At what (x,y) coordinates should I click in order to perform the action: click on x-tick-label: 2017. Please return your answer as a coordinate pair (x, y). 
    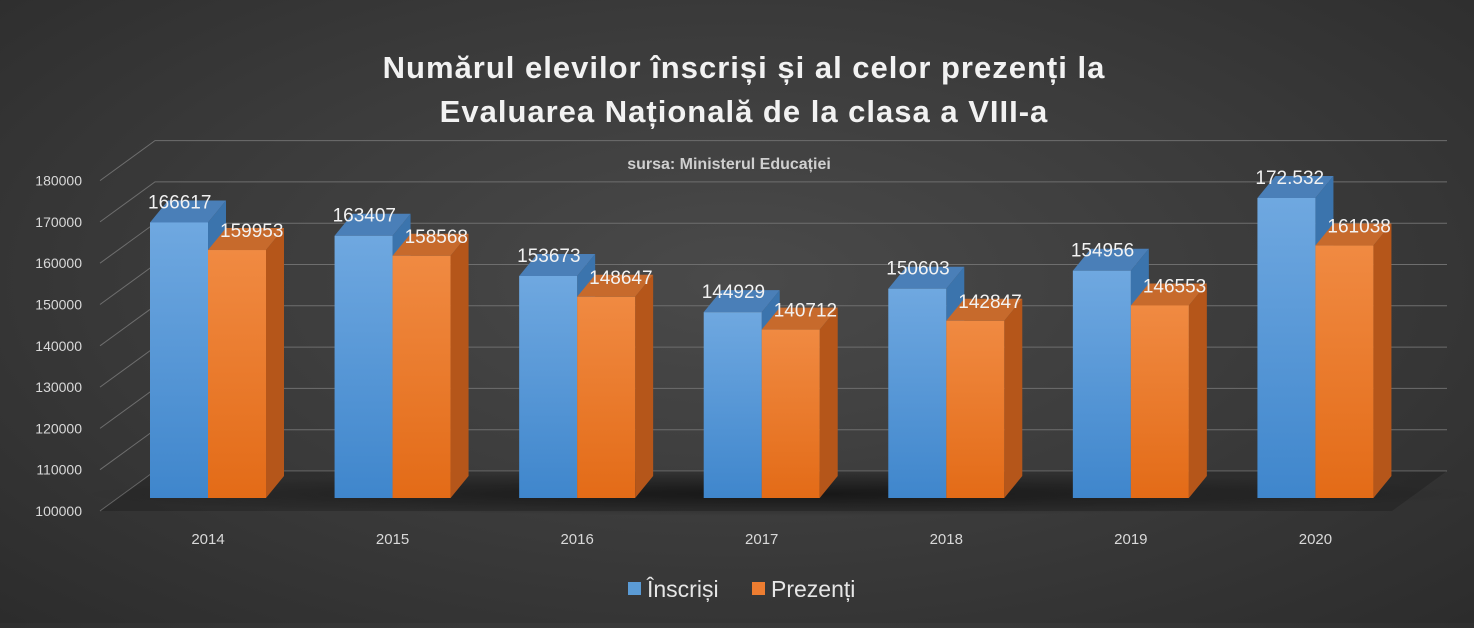
    Looking at the image, I should click on (761, 539).